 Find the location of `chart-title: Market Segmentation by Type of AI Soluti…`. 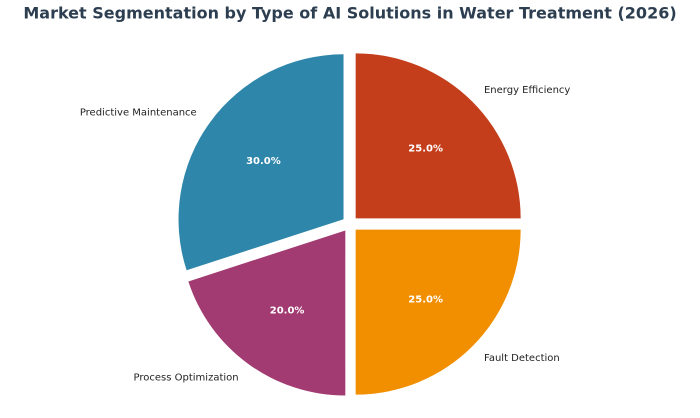

chart-title: Market Segmentation by Type of AI Soluti… is located at coordinates (349, 13).